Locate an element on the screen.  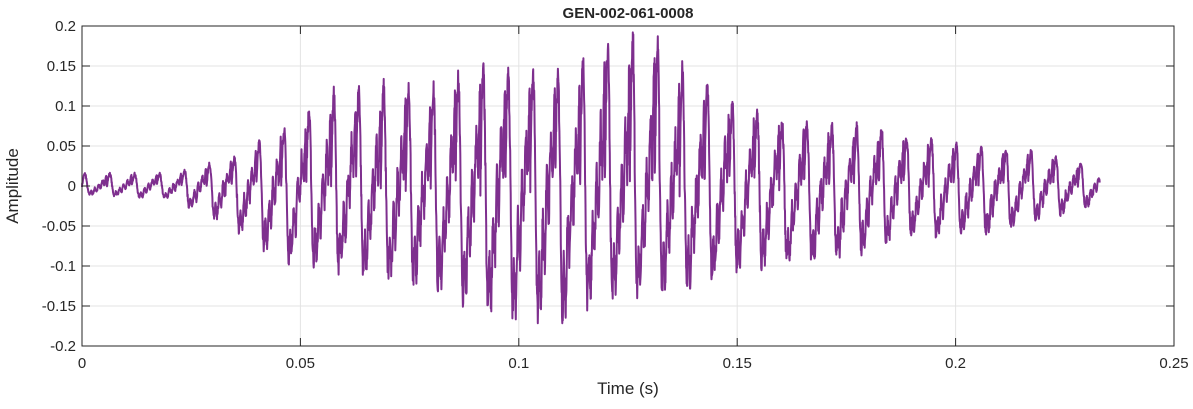
y-tick-label: -0.1 is located at coordinates (63, 266).